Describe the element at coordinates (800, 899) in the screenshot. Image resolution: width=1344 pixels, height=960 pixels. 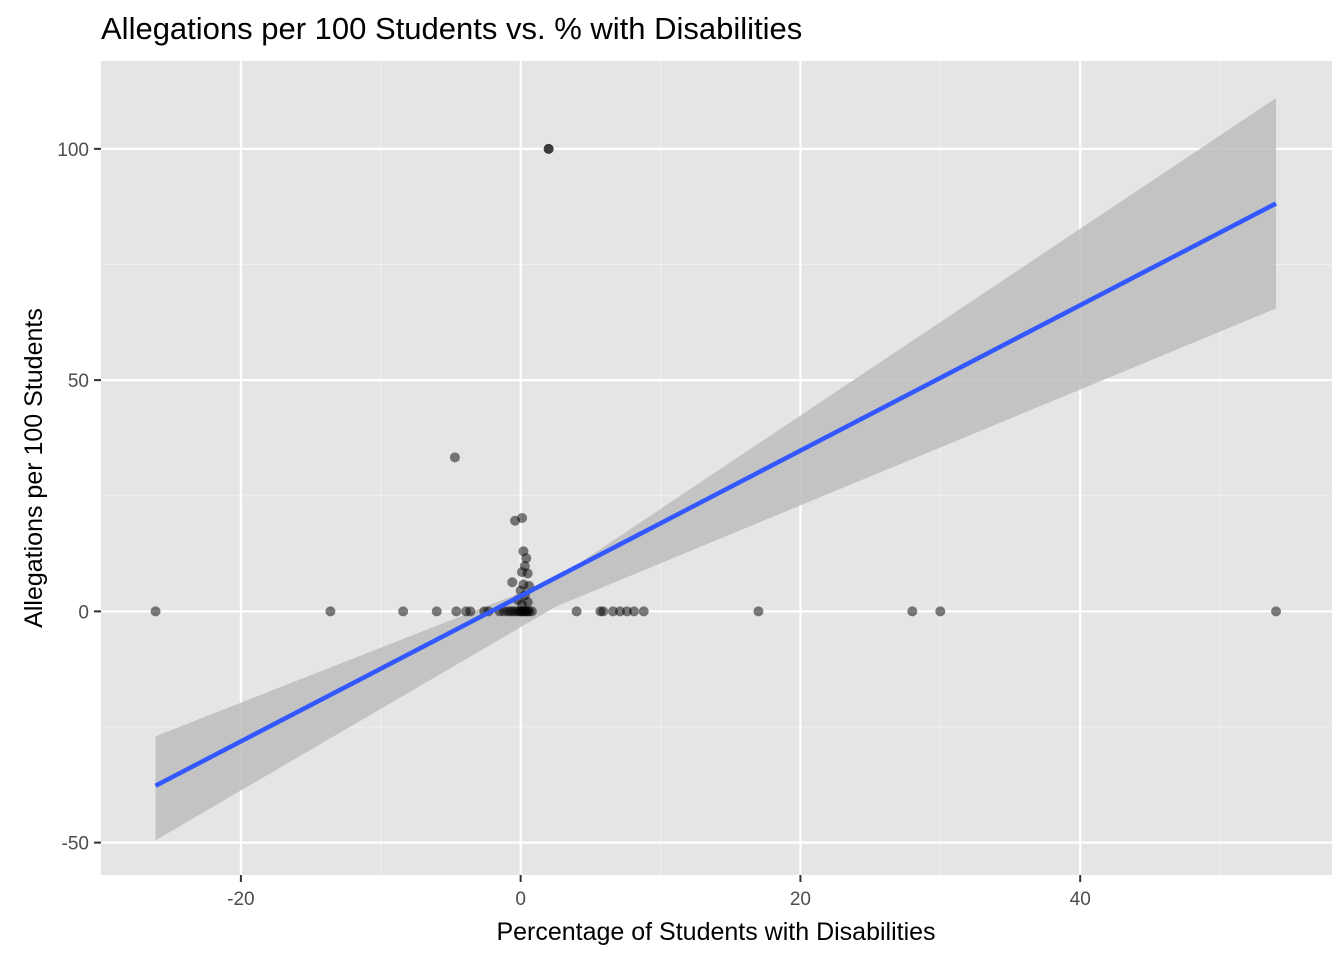
I see `x-tick-label: 20` at that location.